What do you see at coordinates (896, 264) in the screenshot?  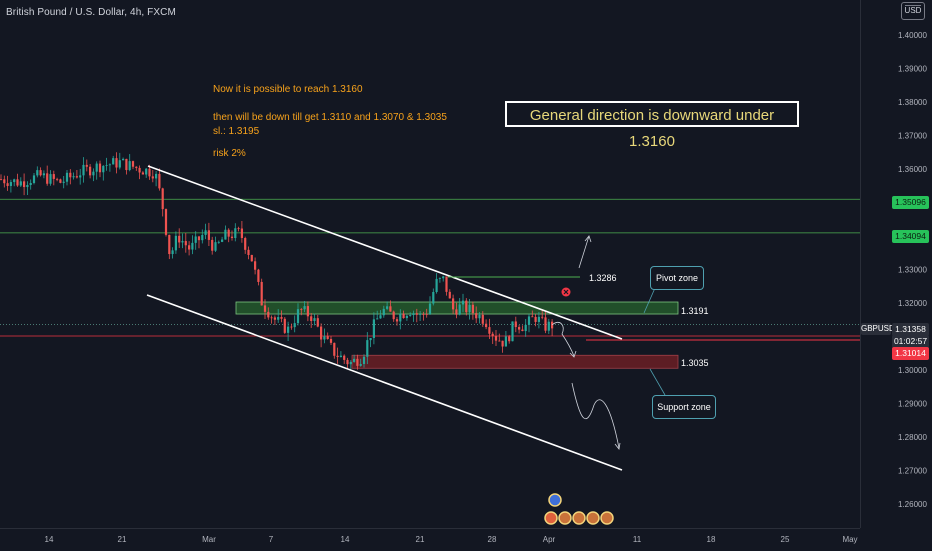 I see `price-axis` at bounding box center [896, 264].